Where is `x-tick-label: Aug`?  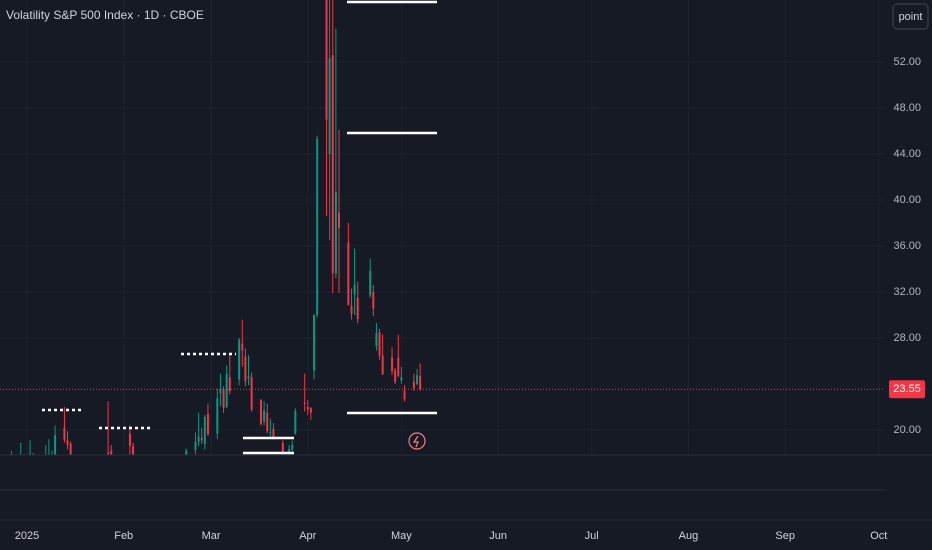 x-tick-label: Aug is located at coordinates (689, 536).